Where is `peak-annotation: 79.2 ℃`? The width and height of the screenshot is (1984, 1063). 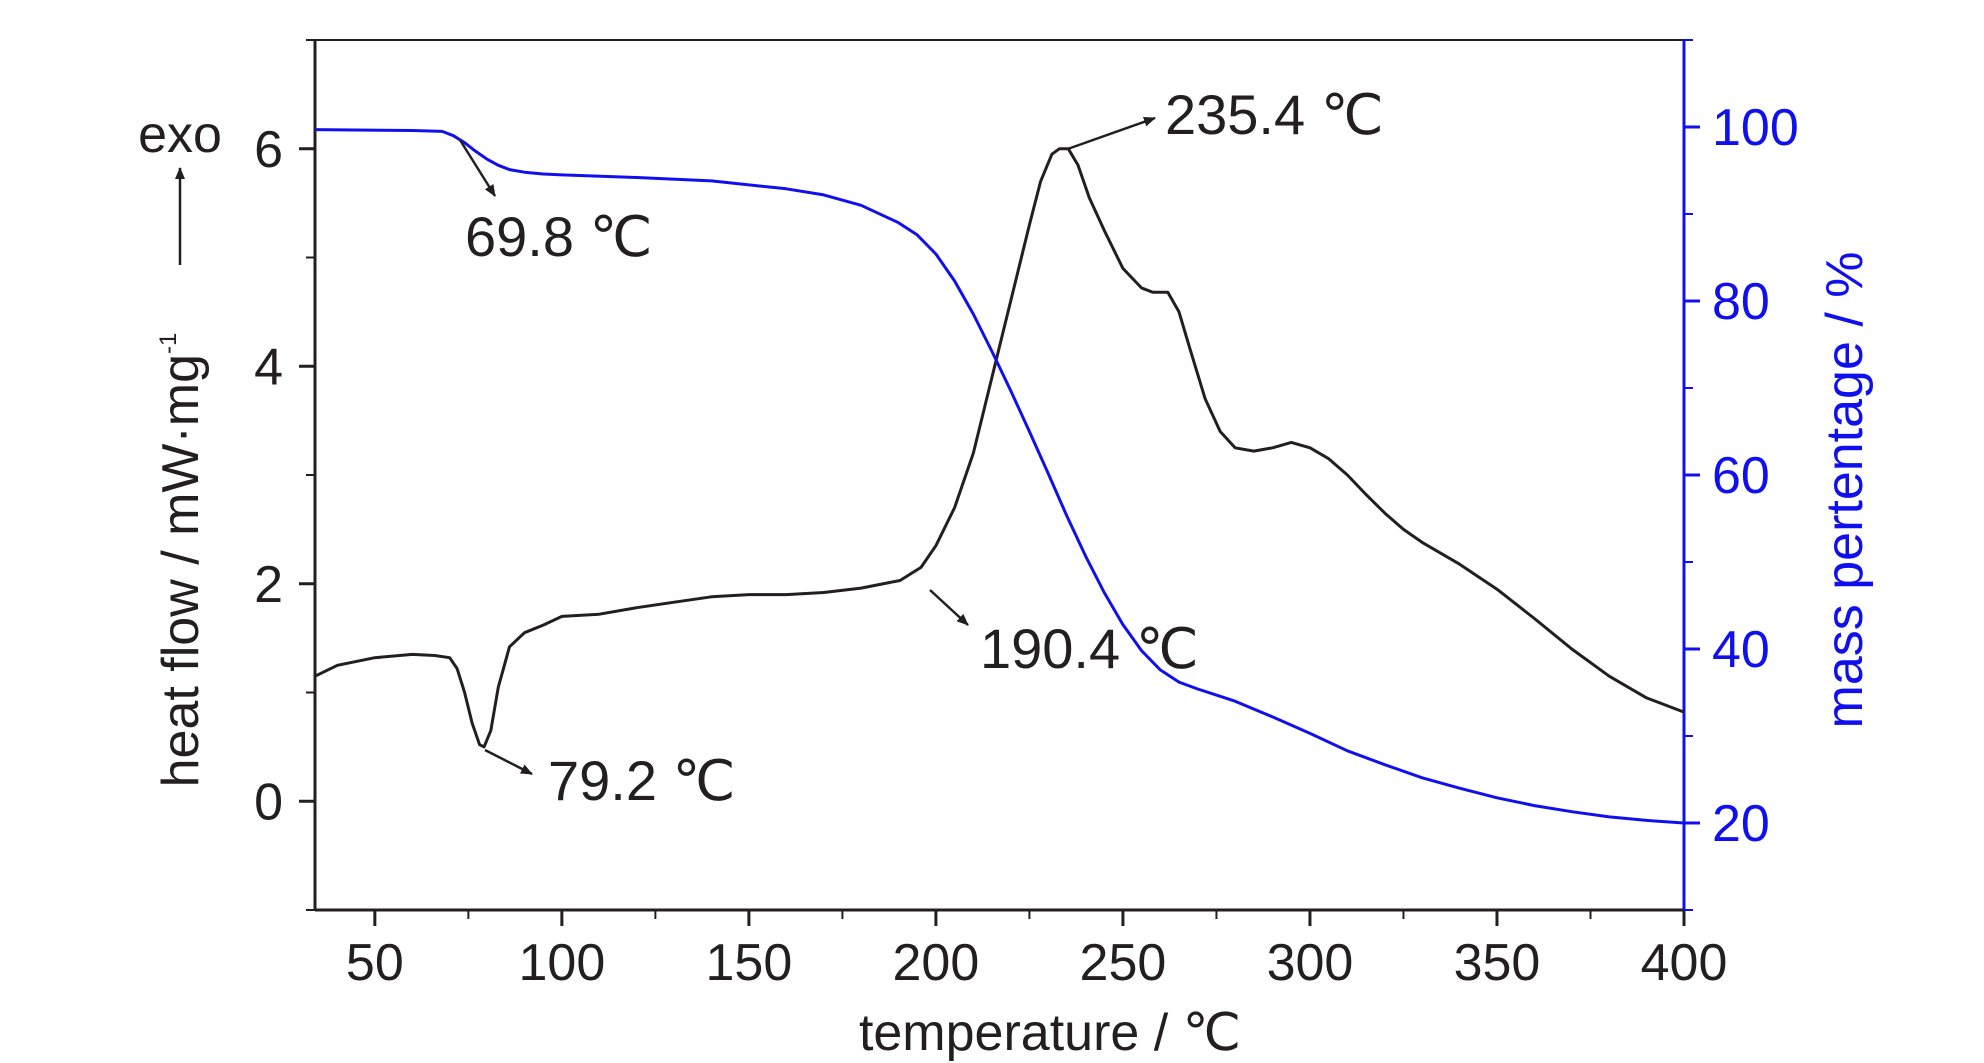 peak-annotation: 79.2 ℃ is located at coordinates (609, 780).